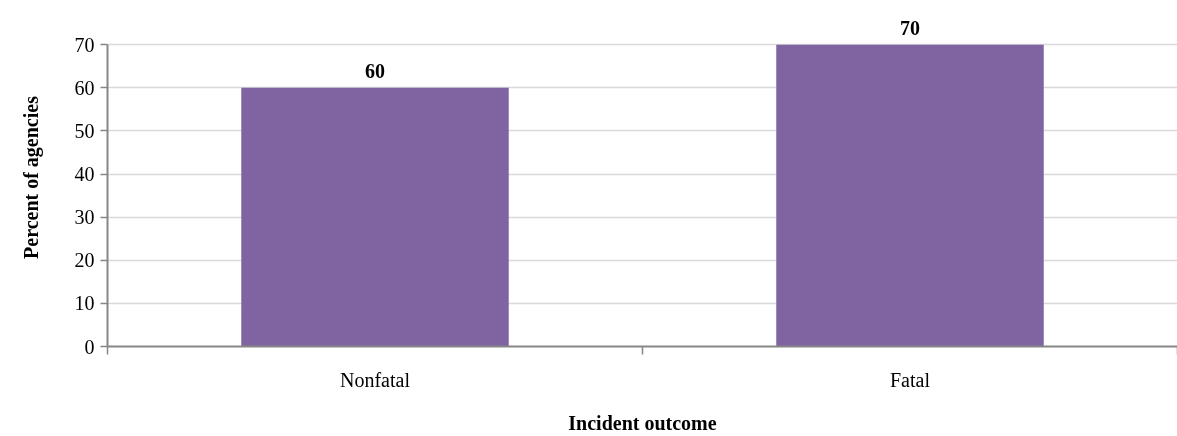 The height and width of the screenshot is (436, 1177). What do you see at coordinates (84, 130) in the screenshot?
I see `y-tick-label: 50` at bounding box center [84, 130].